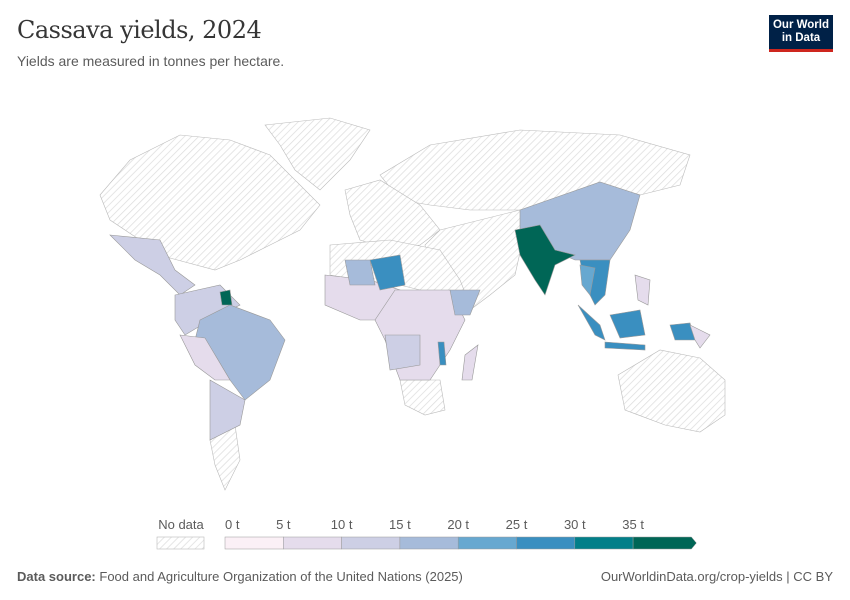 The width and height of the screenshot is (850, 600). Describe the element at coordinates (342, 524) in the screenshot. I see `legend-bin-label: 10 t` at that location.